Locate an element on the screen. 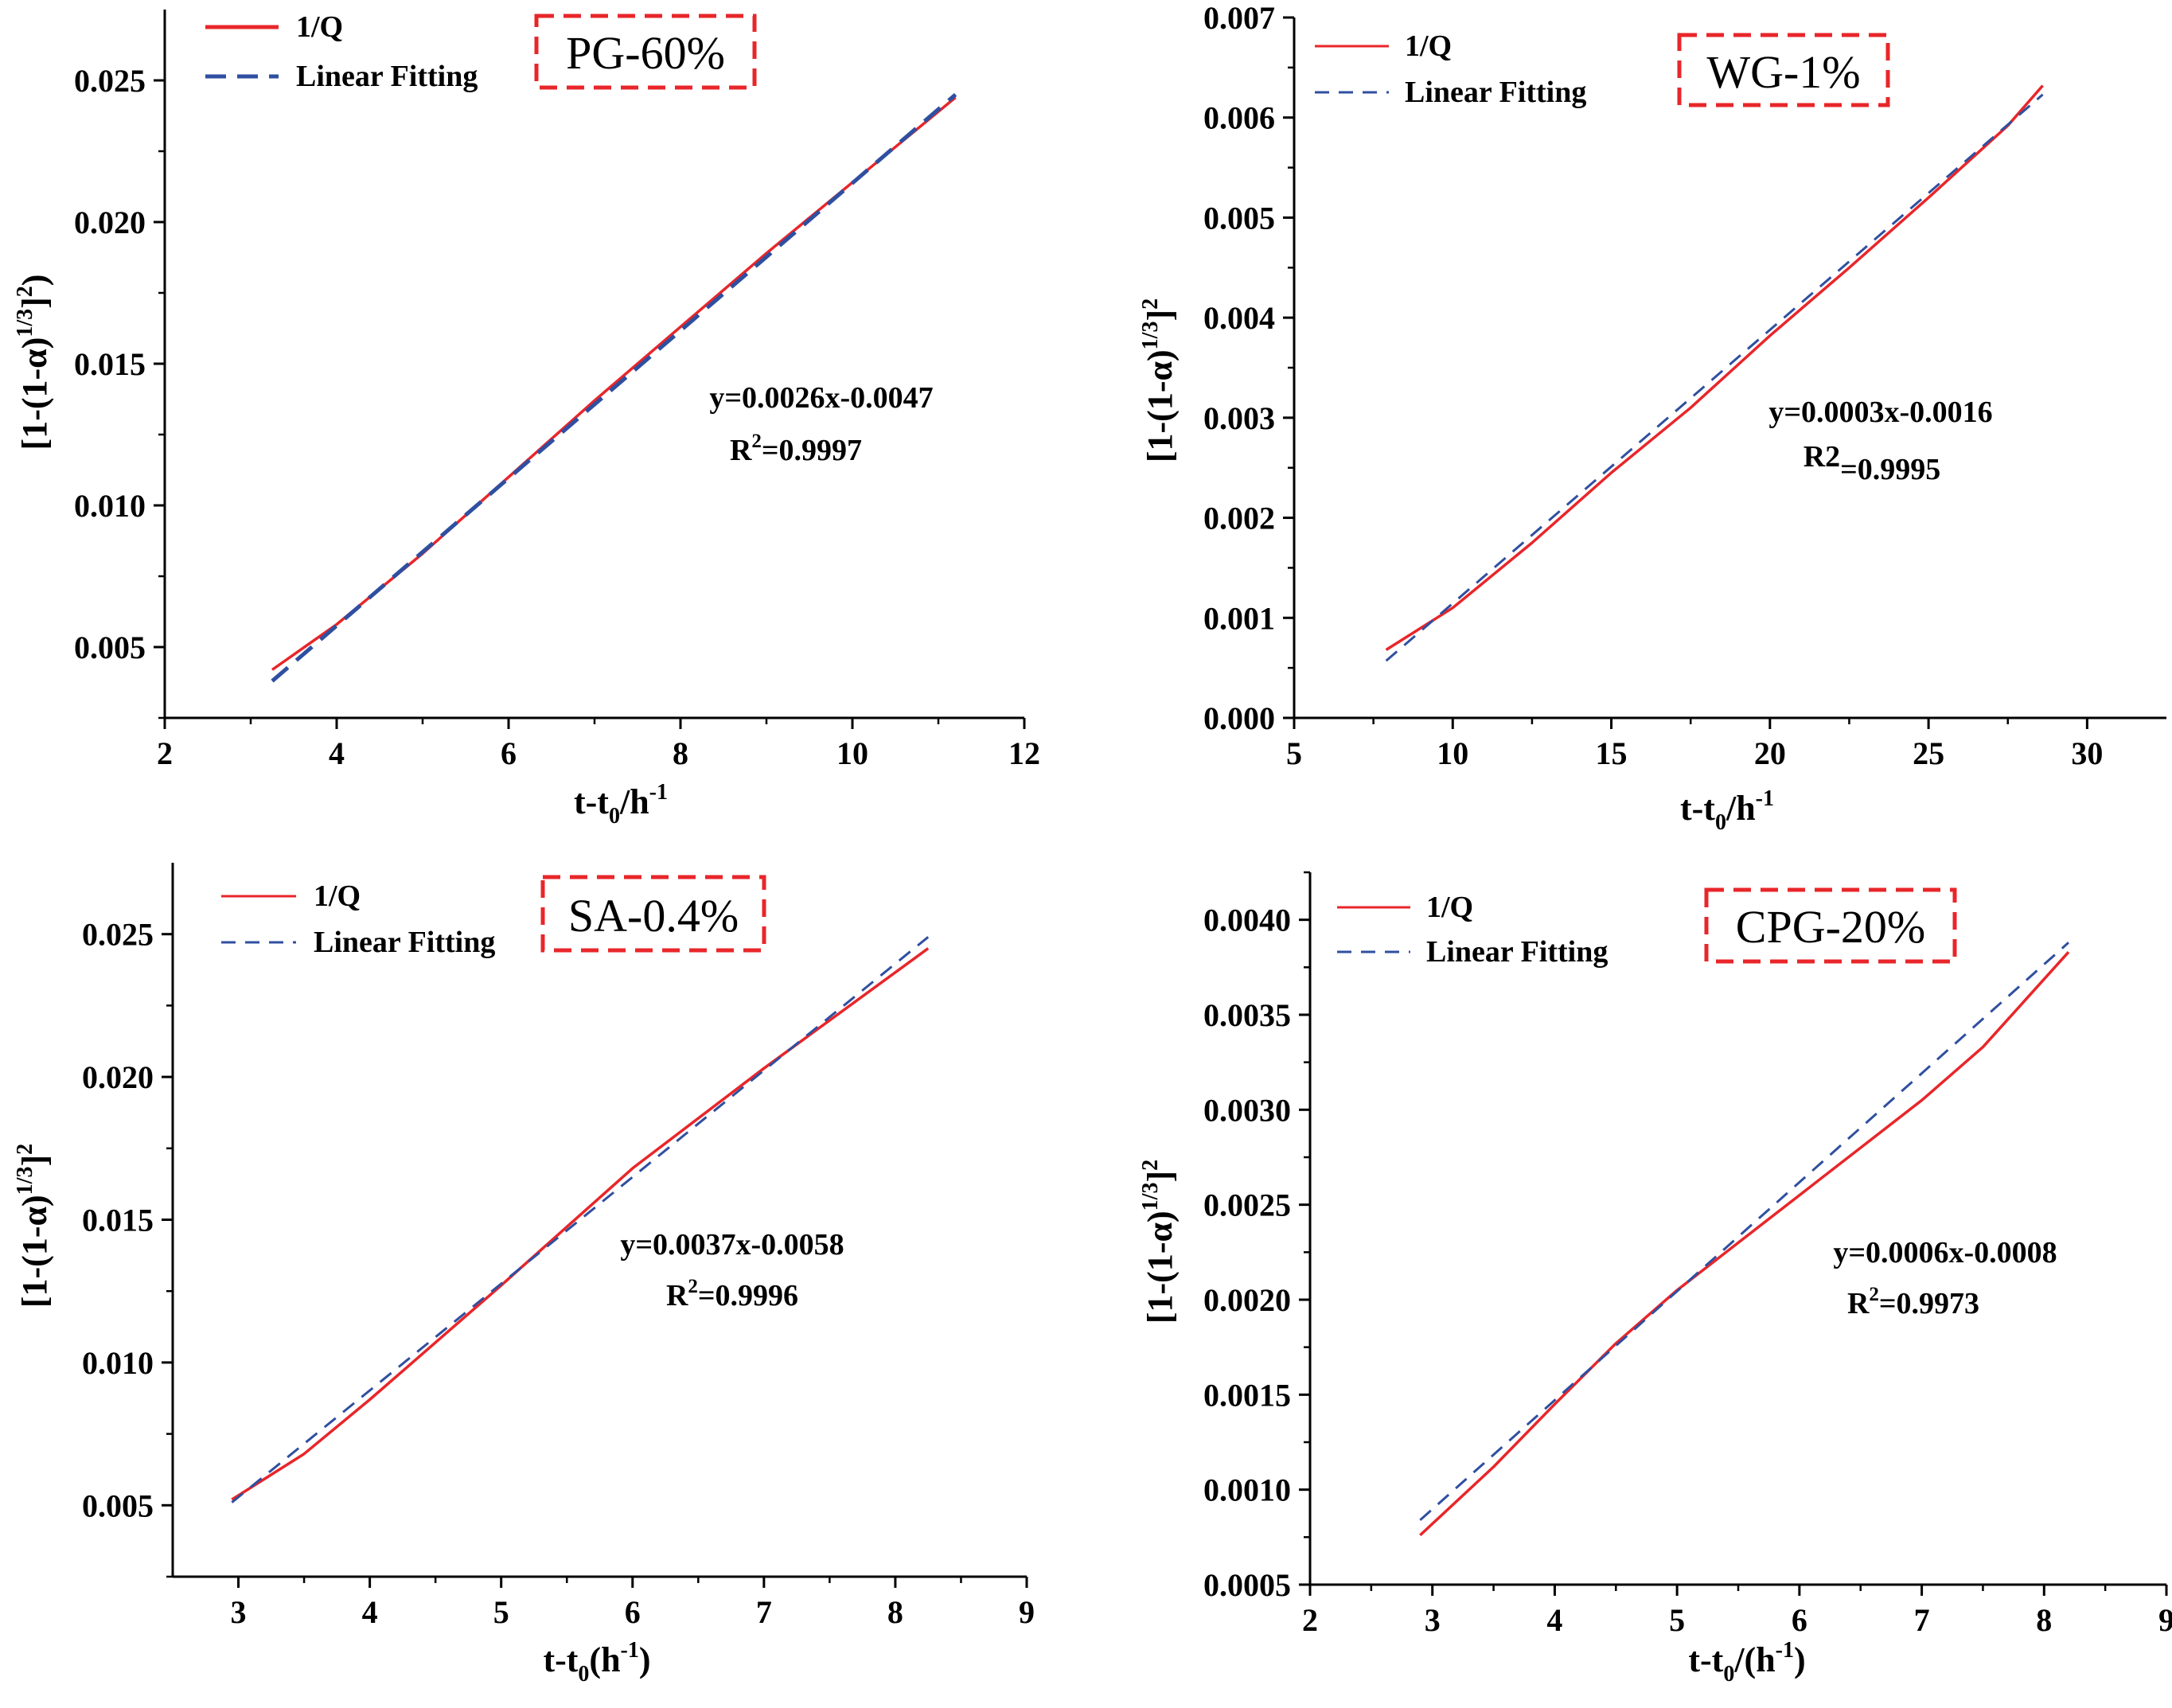 The height and width of the screenshot is (1708, 2172). y-tick-label: 0.0020 is located at coordinates (1247, 1300).